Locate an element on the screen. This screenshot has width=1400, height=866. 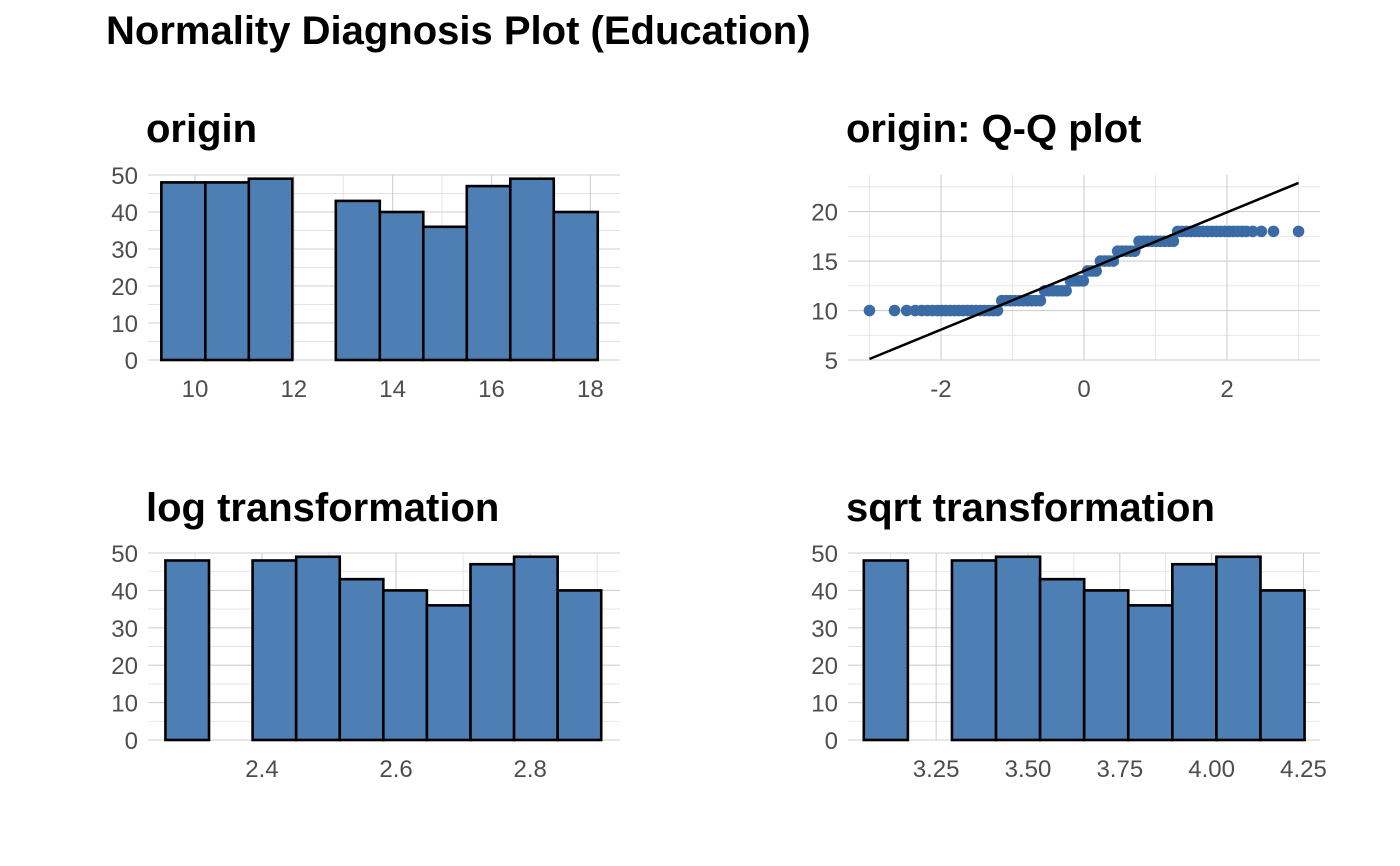
panel-title: origin: Q-Q plot is located at coordinates (994, 129).